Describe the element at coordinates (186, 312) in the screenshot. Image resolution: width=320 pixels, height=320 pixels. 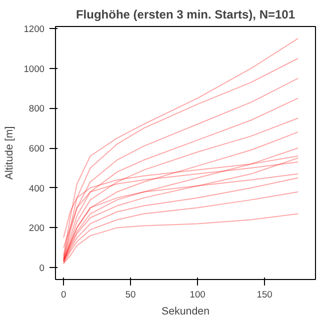
I see `x-axis-title: Sekunden` at that location.